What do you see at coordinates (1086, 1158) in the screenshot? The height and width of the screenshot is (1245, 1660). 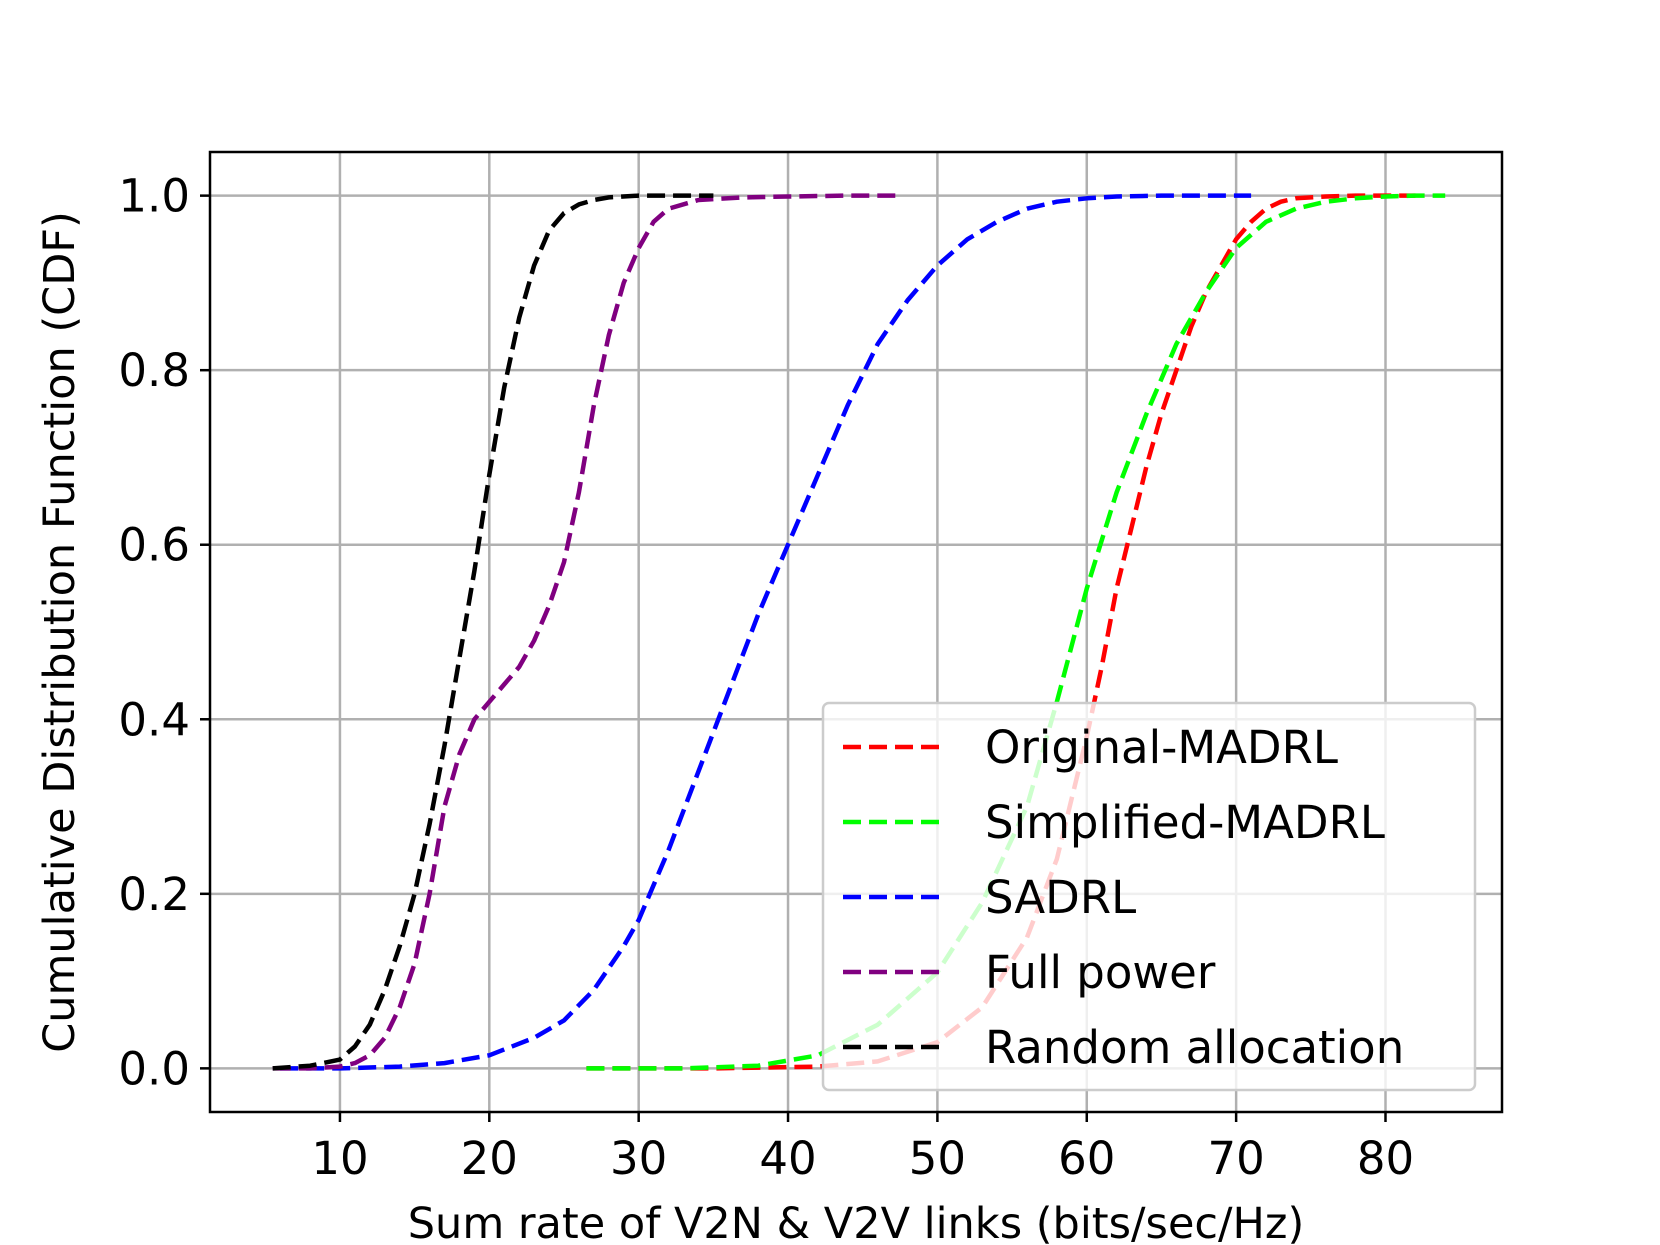 I see `x-tick-label: 60` at bounding box center [1086, 1158].